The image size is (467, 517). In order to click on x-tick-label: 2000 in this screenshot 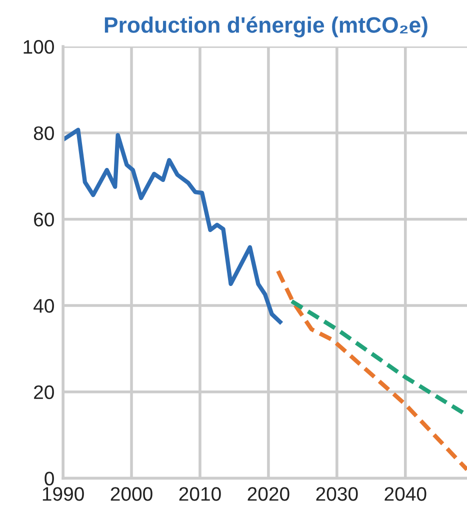, I will do `click(131, 494)`.